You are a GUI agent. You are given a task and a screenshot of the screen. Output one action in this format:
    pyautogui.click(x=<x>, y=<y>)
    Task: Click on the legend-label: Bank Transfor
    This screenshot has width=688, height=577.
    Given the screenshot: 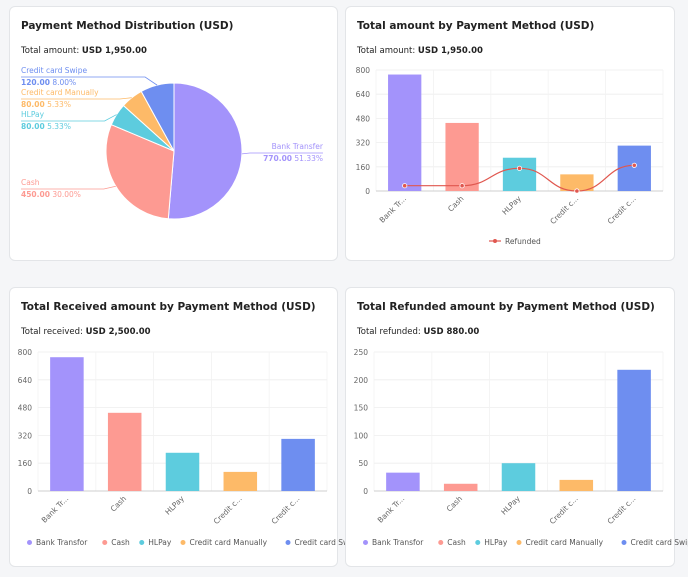 What is the action you would take?
    pyautogui.click(x=398, y=542)
    